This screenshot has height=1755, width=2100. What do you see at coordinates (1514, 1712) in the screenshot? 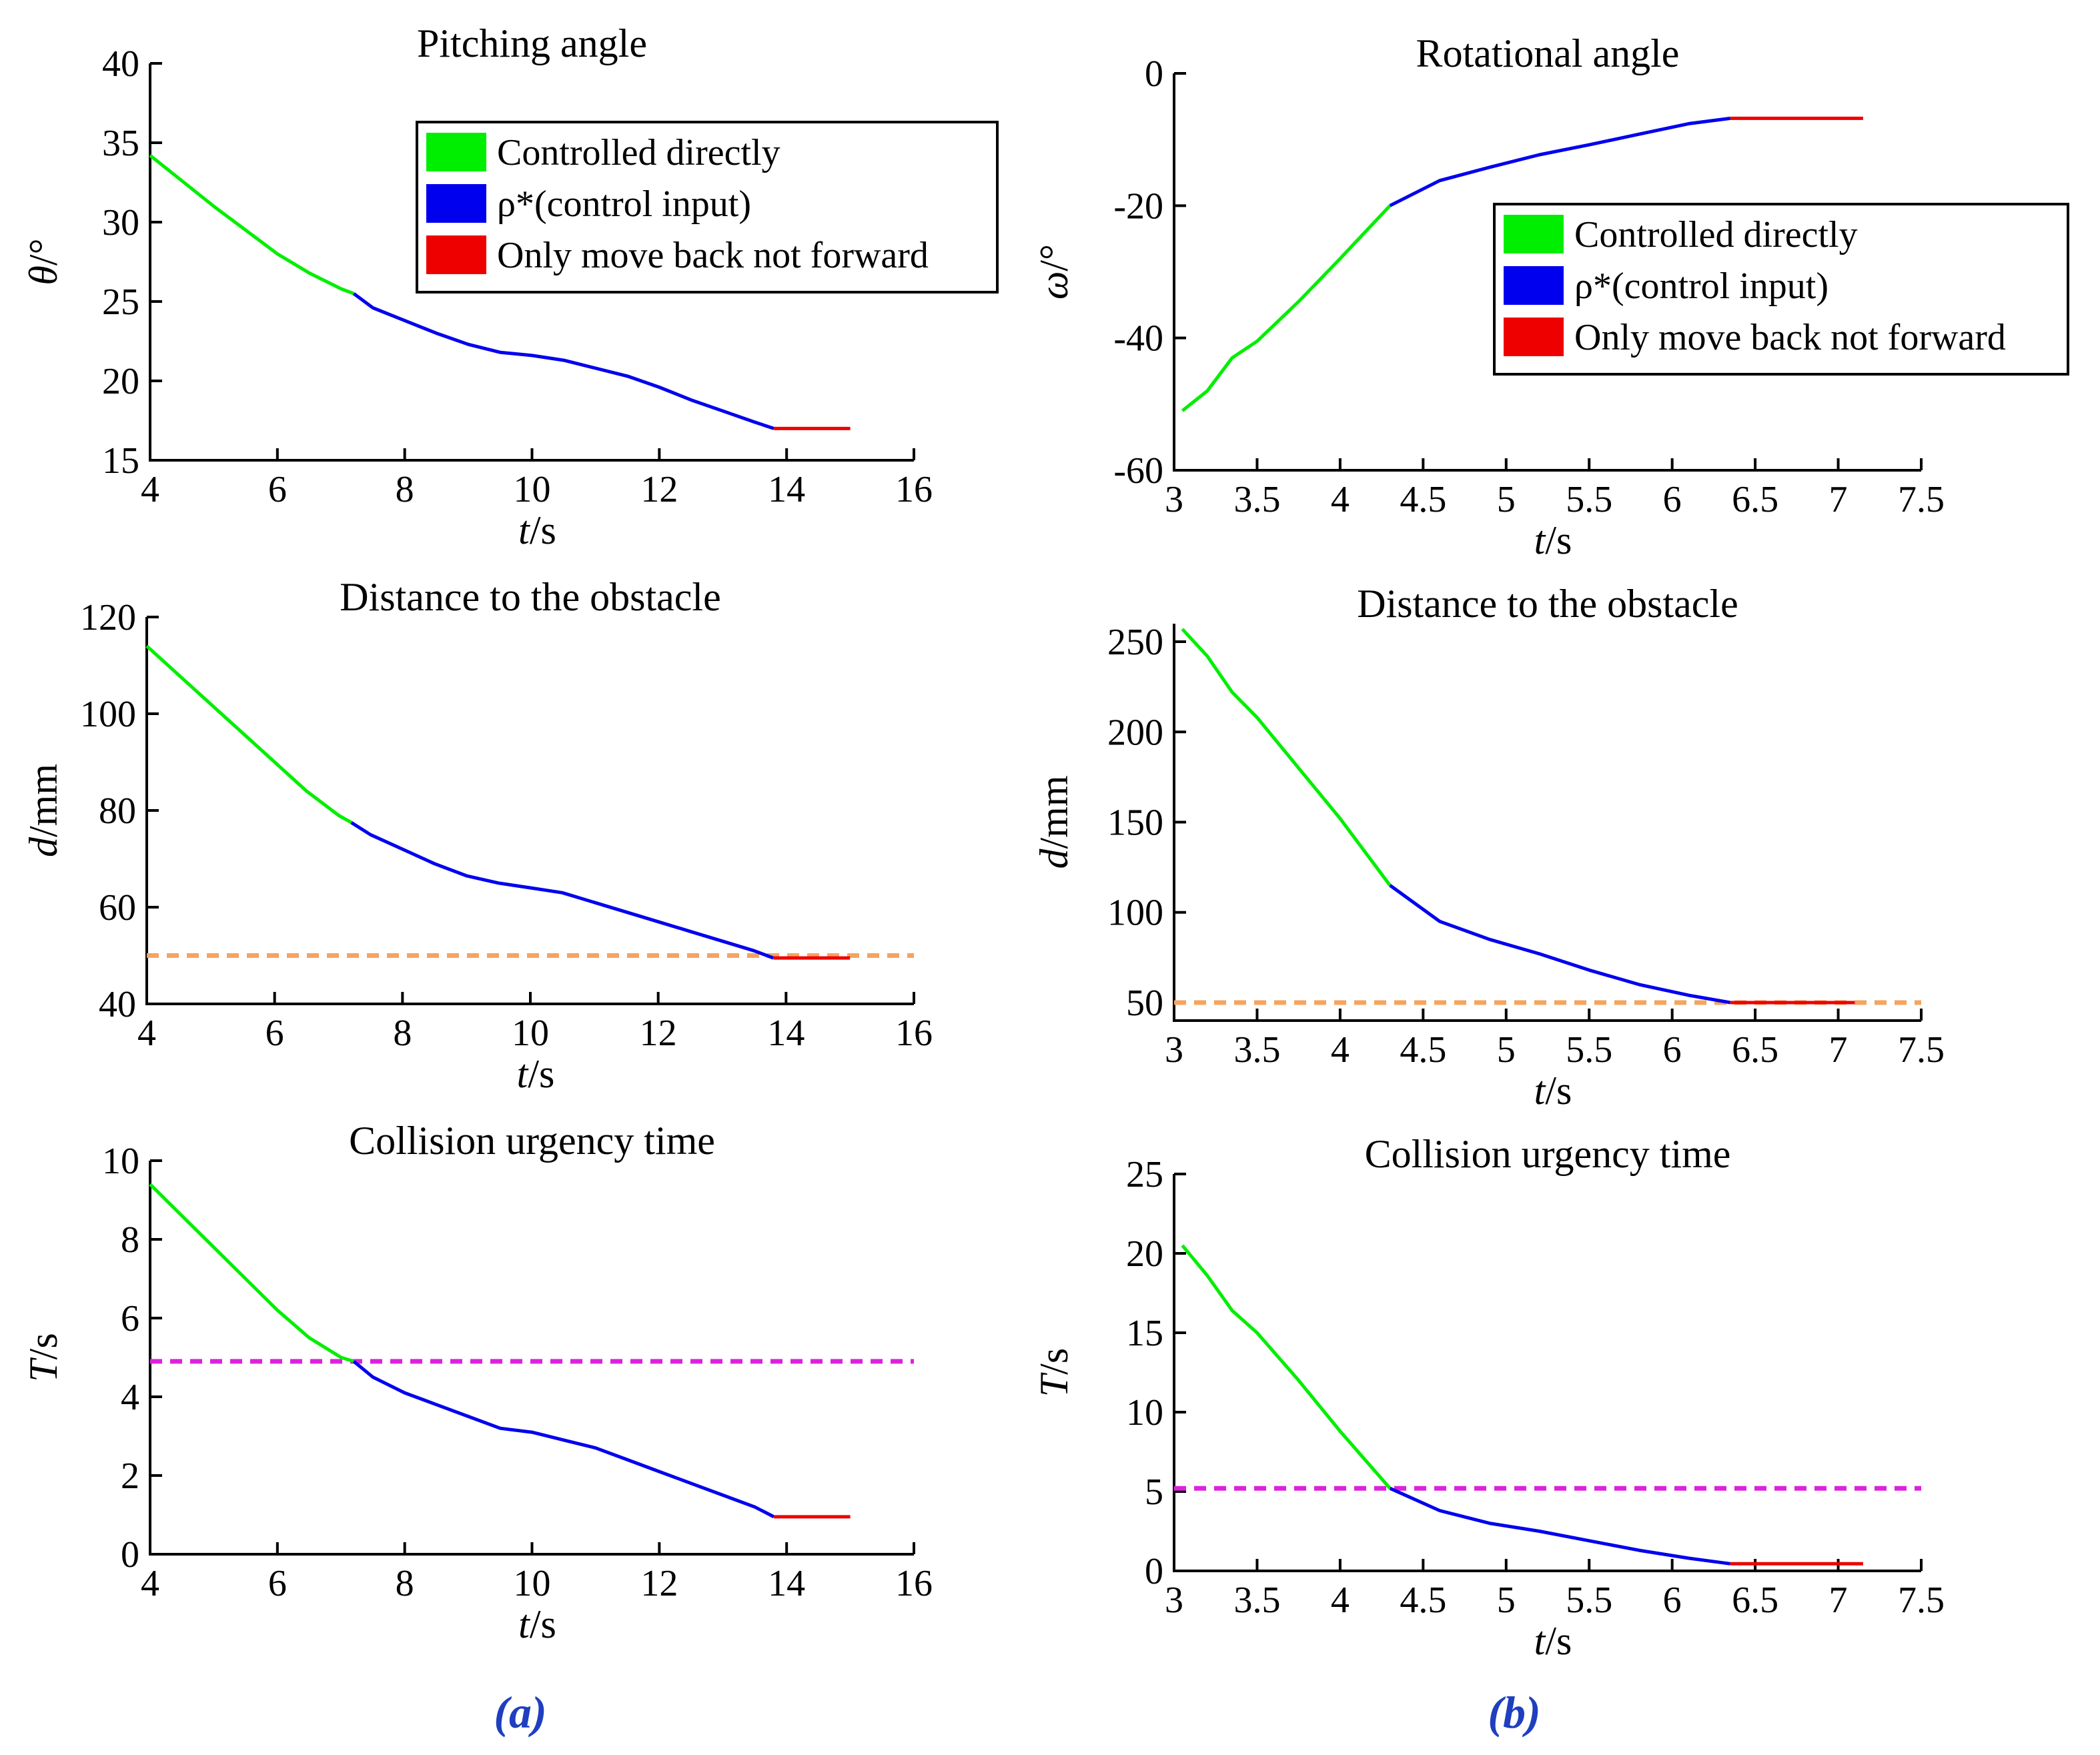
I see `panel-label-b: (b)` at bounding box center [1514, 1712].